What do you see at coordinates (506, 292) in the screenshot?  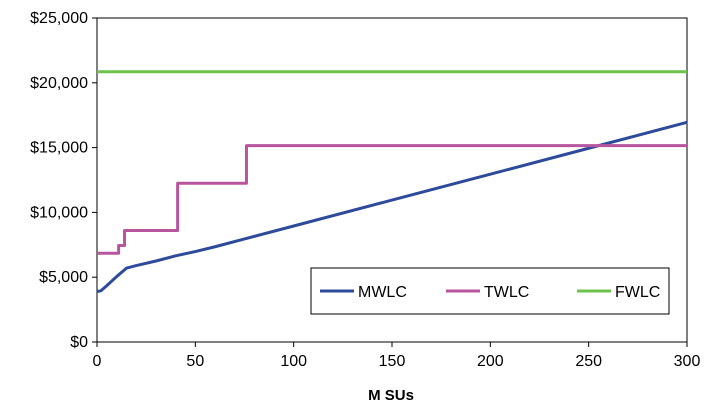 I see `legend-label-twlc: TWLC` at bounding box center [506, 292].